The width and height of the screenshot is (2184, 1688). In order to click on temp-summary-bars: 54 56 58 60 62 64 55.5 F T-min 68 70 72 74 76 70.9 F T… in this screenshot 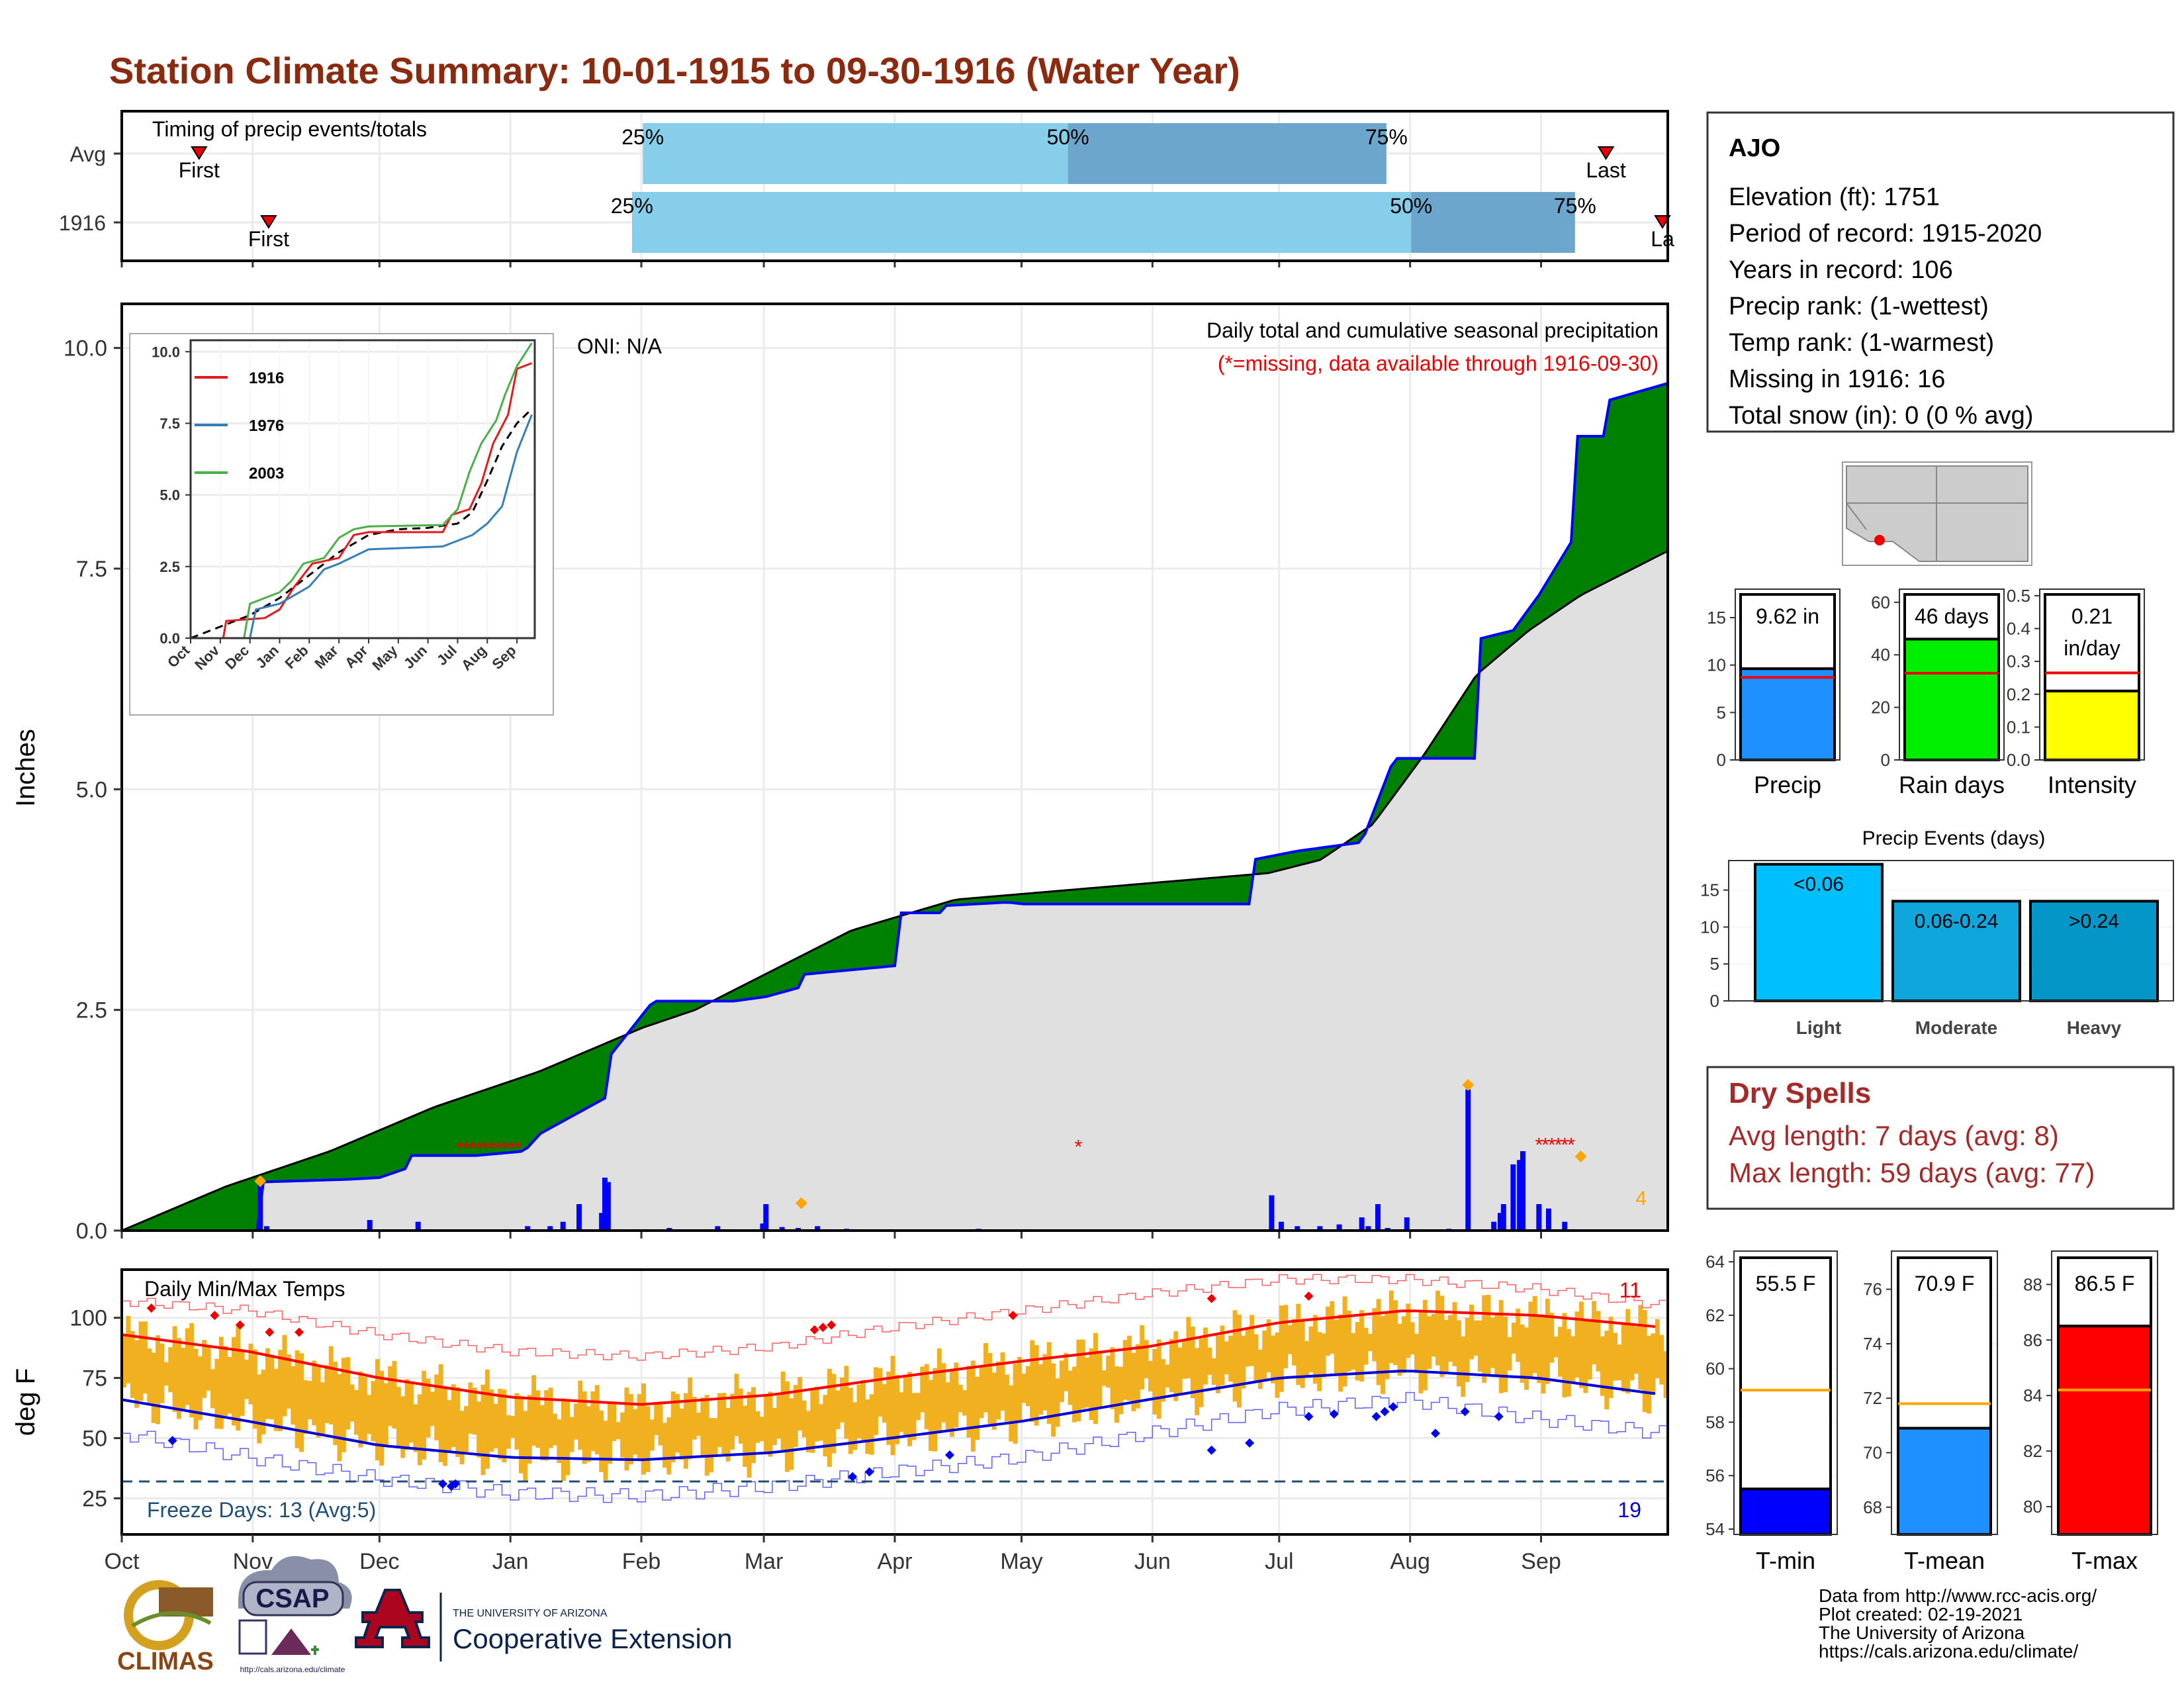, I will do `click(1932, 1412)`.